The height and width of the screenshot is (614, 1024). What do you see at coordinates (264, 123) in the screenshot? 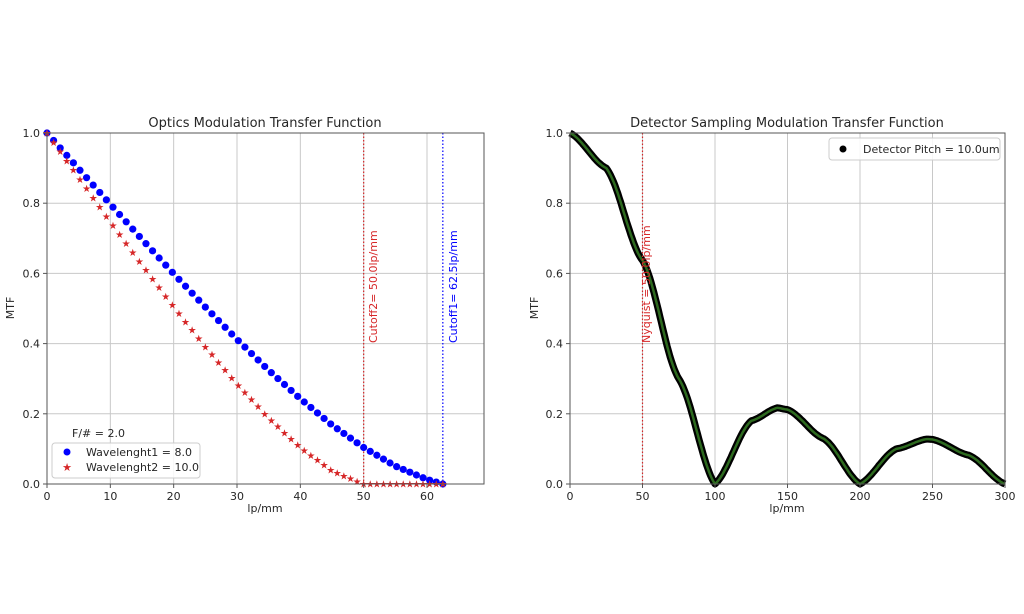
I see `chart-title: Optics Modulation Transfer Function` at bounding box center [264, 123].